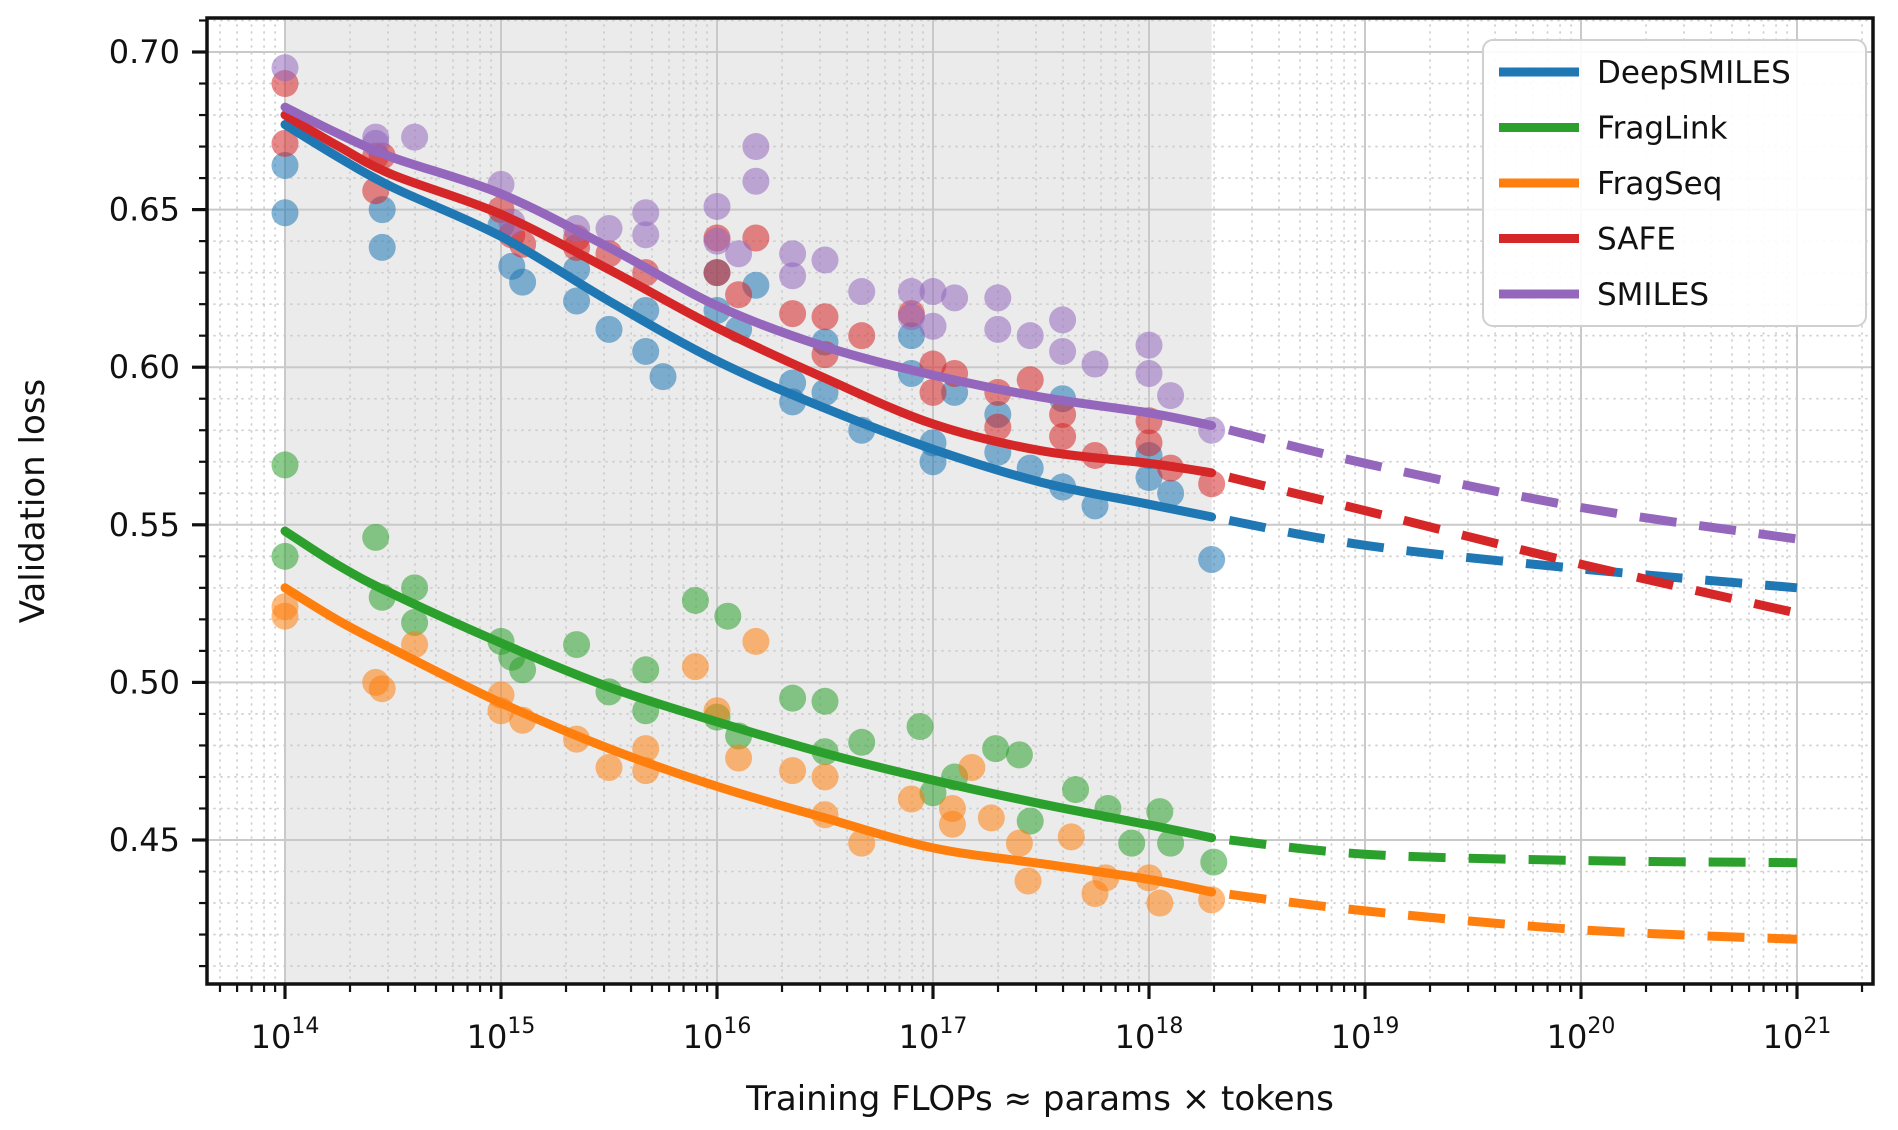 Image resolution: width=1898 pixels, height=1130 pixels. I want to click on extrapolation-curve-deepsmiles, so click(1504, 552).